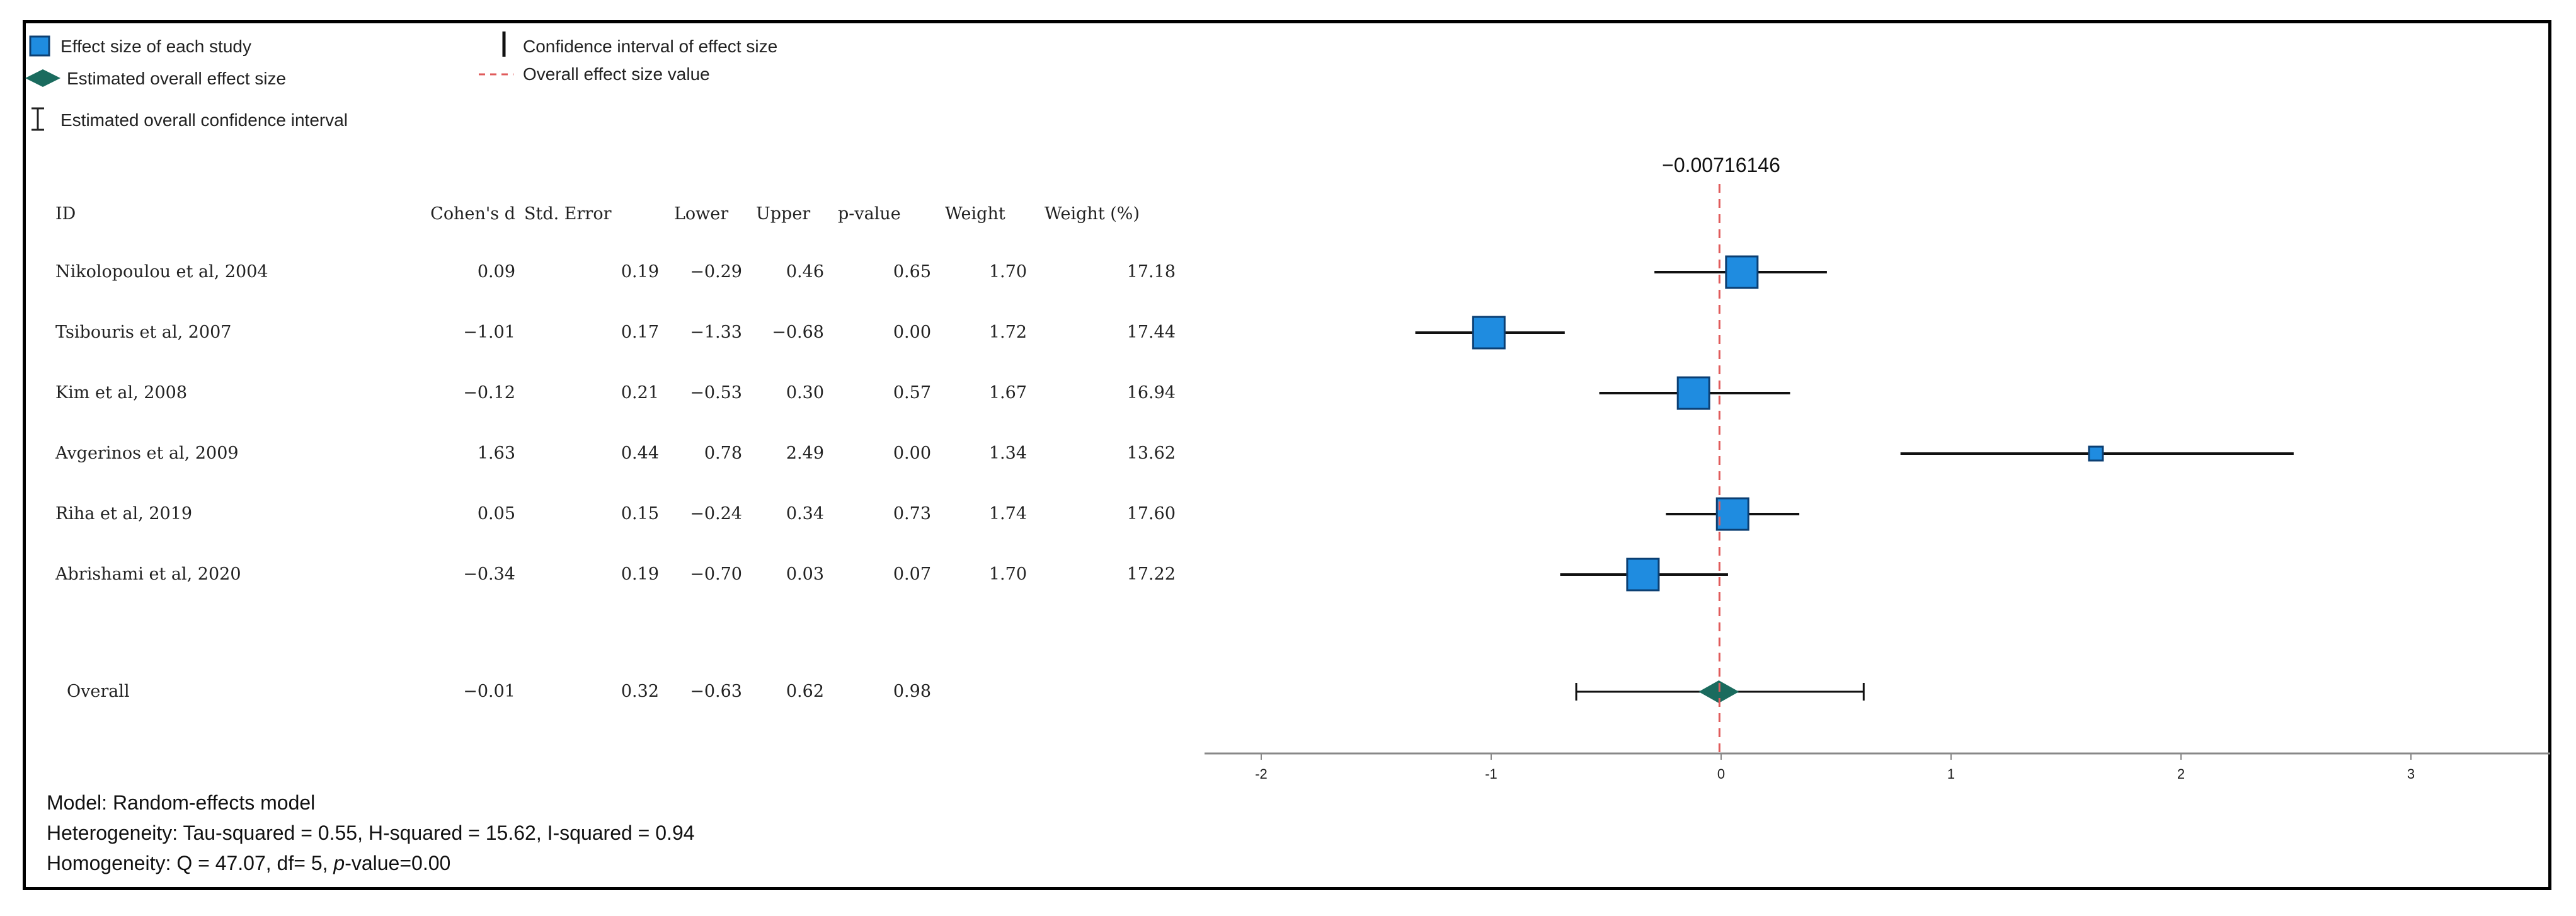 This screenshot has width=2576, height=916. I want to click on cell-lower: −1.33, so click(716, 332).